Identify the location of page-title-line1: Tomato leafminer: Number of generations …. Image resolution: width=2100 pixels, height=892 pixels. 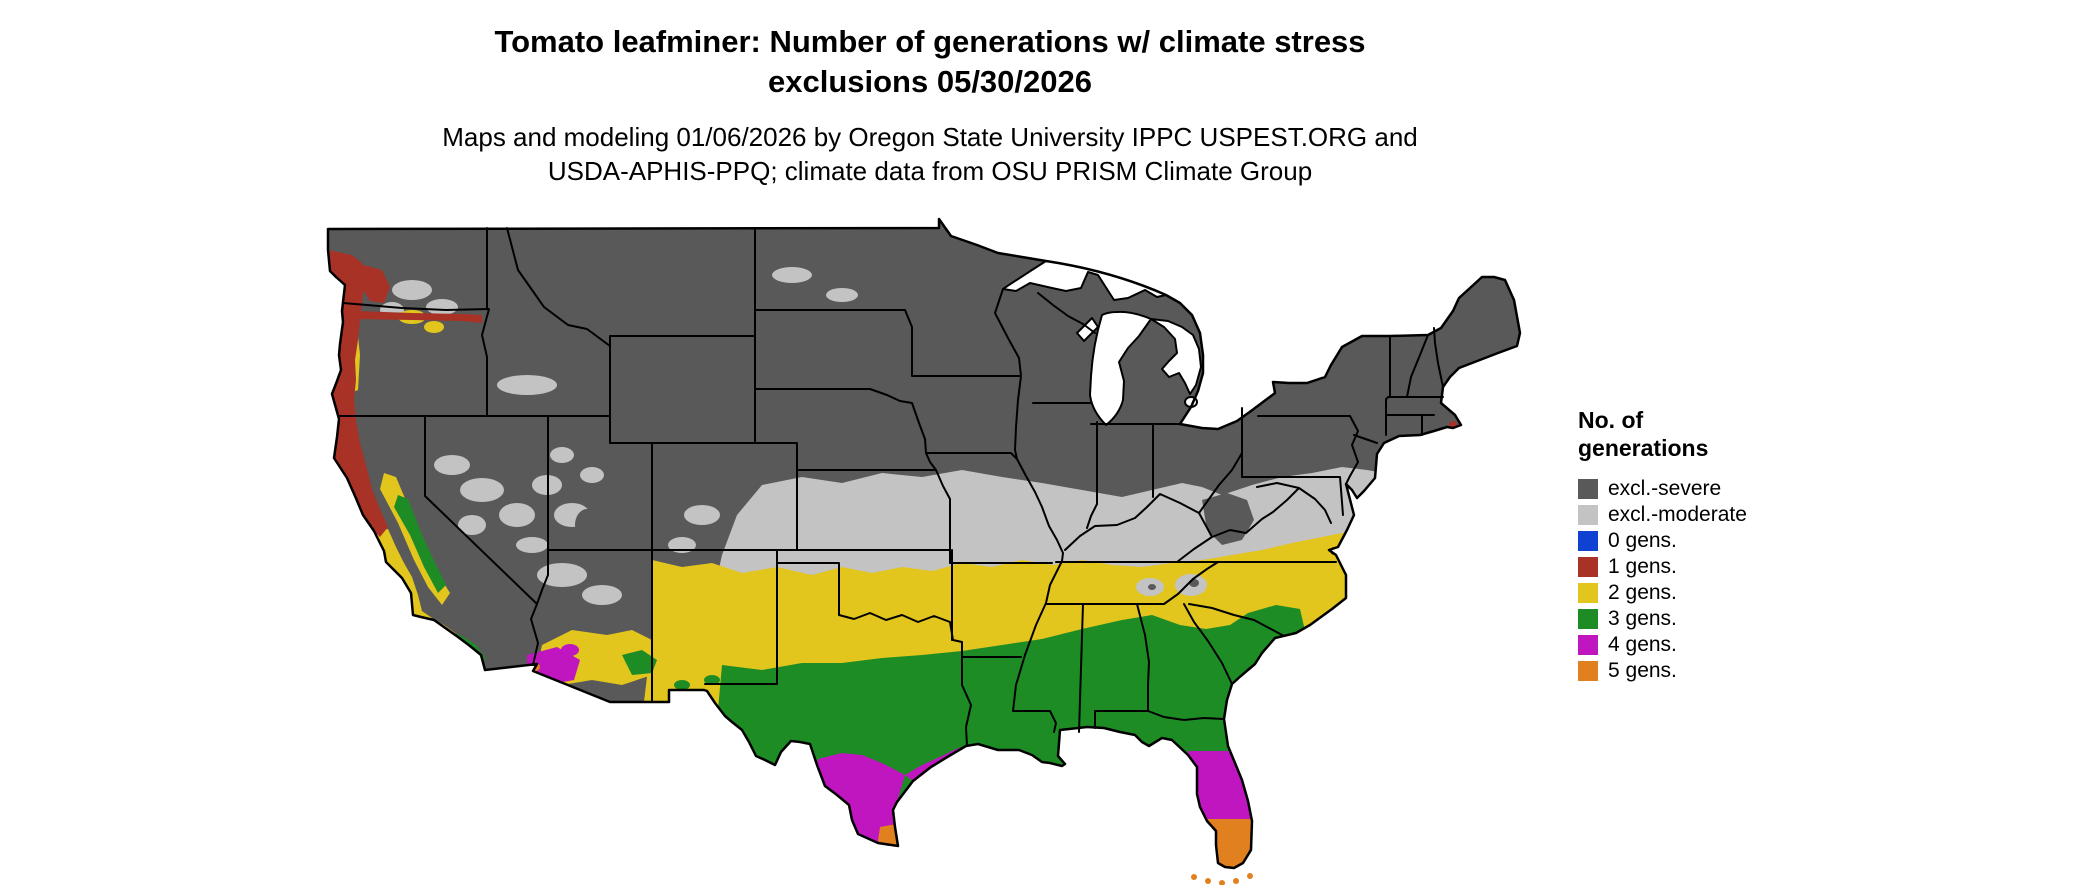
(930, 41).